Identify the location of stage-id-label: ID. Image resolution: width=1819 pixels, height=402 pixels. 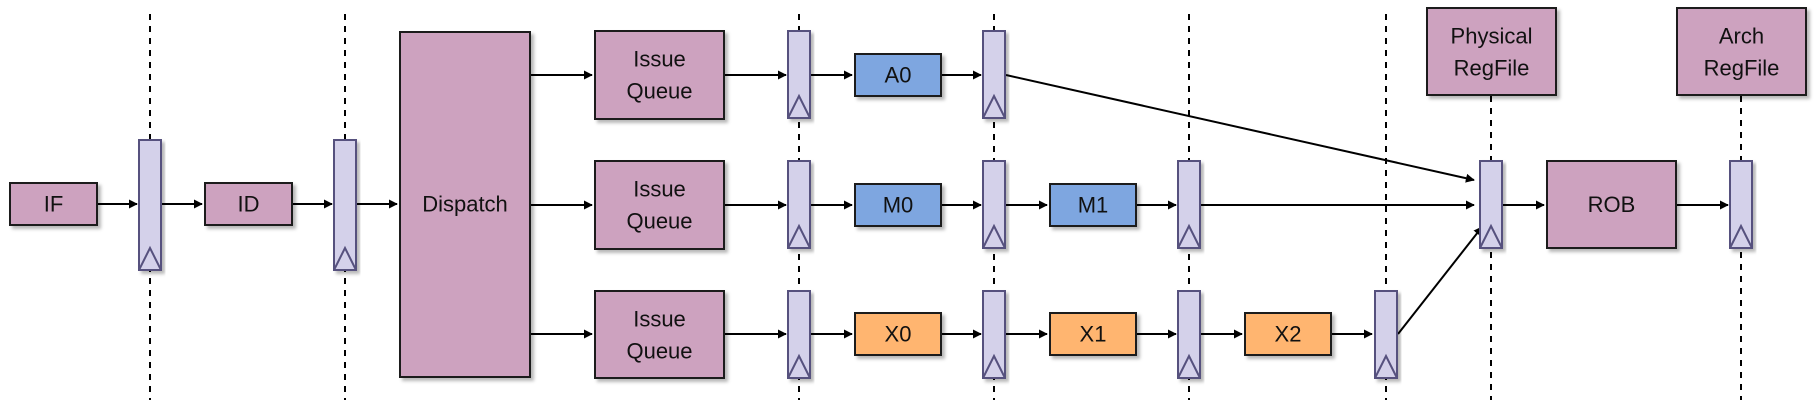
(249, 204).